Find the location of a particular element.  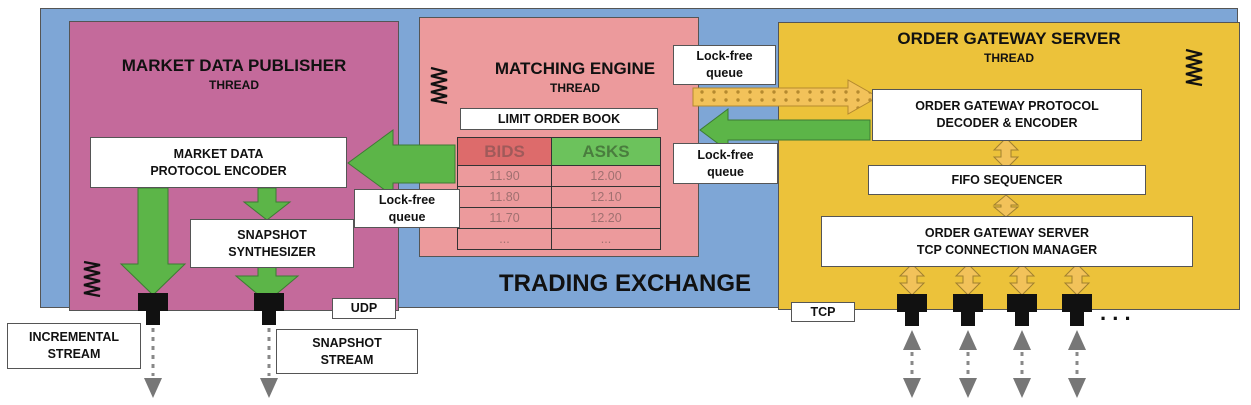

gateway-to-engine-arrow is located at coordinates (785, 130).